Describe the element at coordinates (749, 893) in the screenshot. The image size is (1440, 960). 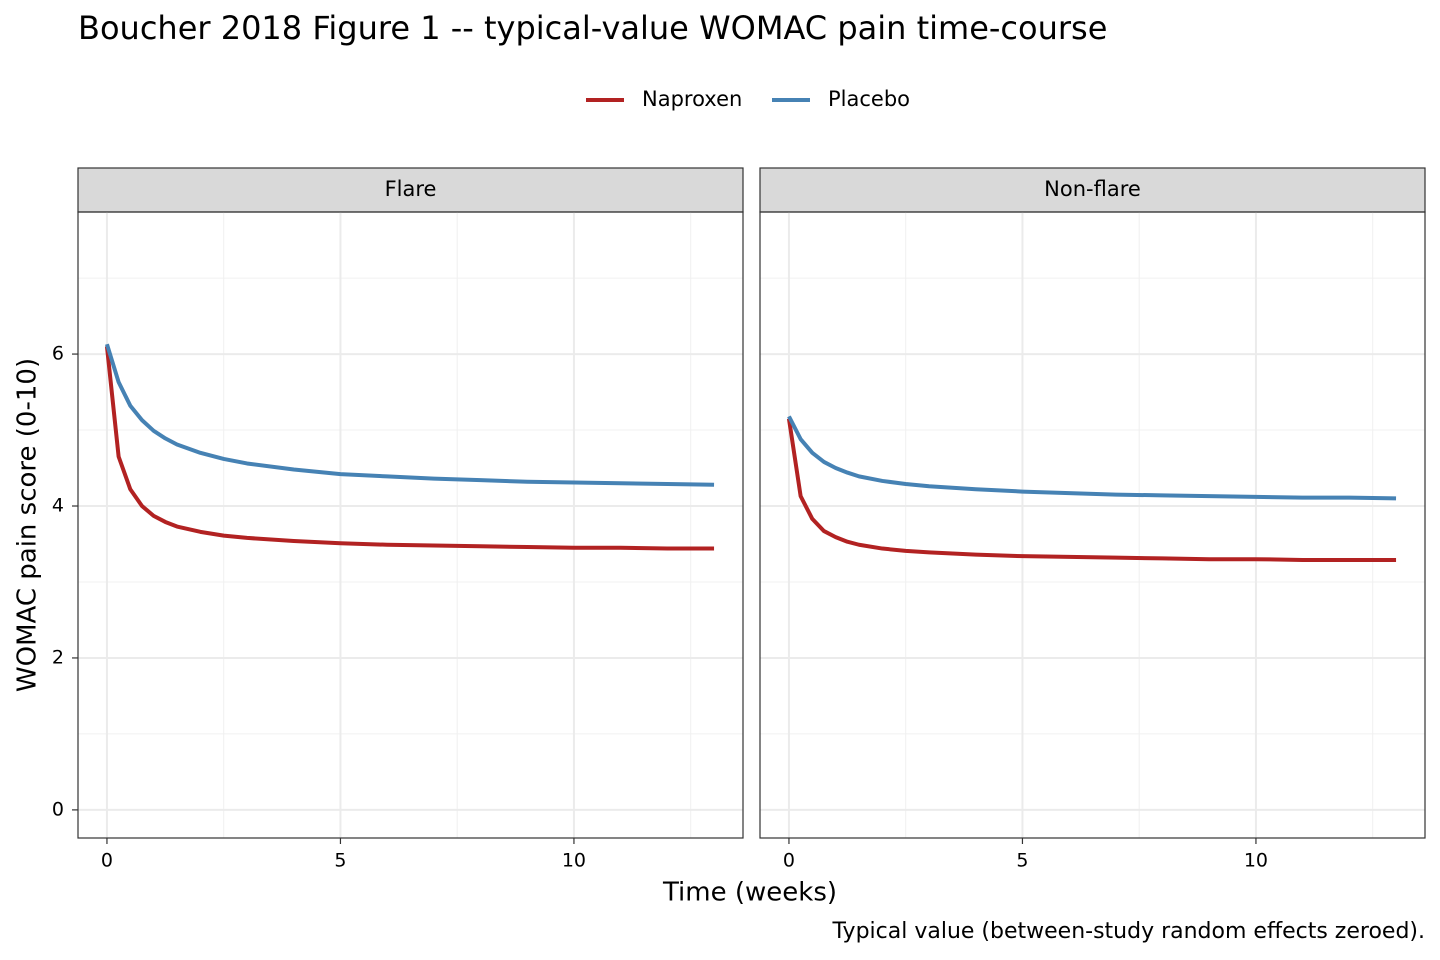
I see `x-axis-label: Time (weeks)` at that location.